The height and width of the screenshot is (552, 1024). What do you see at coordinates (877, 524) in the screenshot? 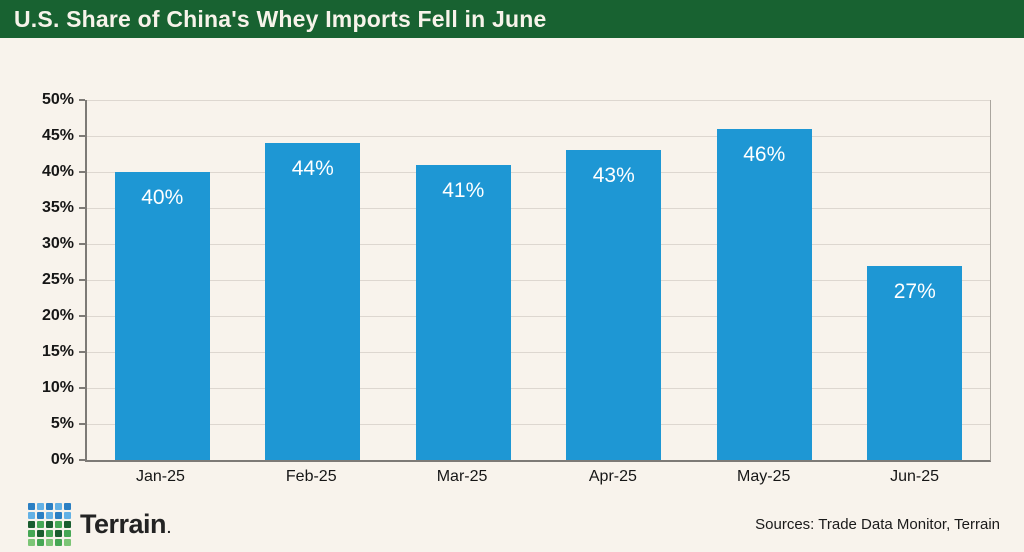
I see `sources-text: Sources: Trade Data Monitor, Terrain` at bounding box center [877, 524].